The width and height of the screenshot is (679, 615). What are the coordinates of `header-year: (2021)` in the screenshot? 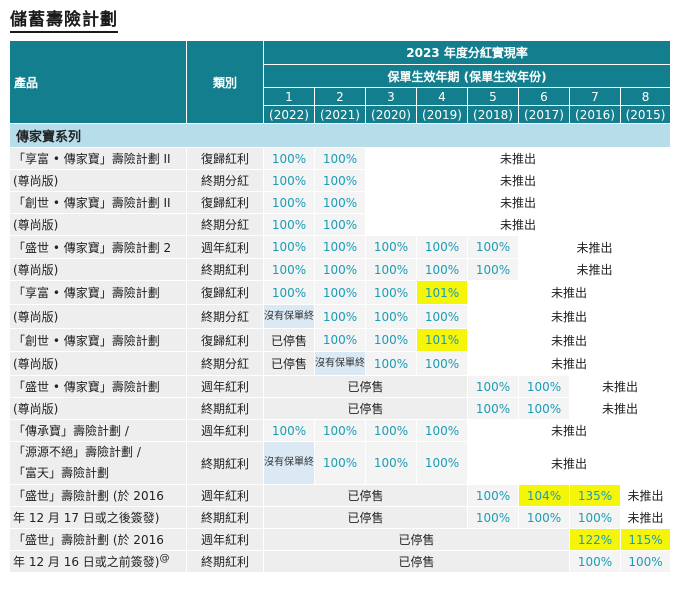 It's located at (340, 114).